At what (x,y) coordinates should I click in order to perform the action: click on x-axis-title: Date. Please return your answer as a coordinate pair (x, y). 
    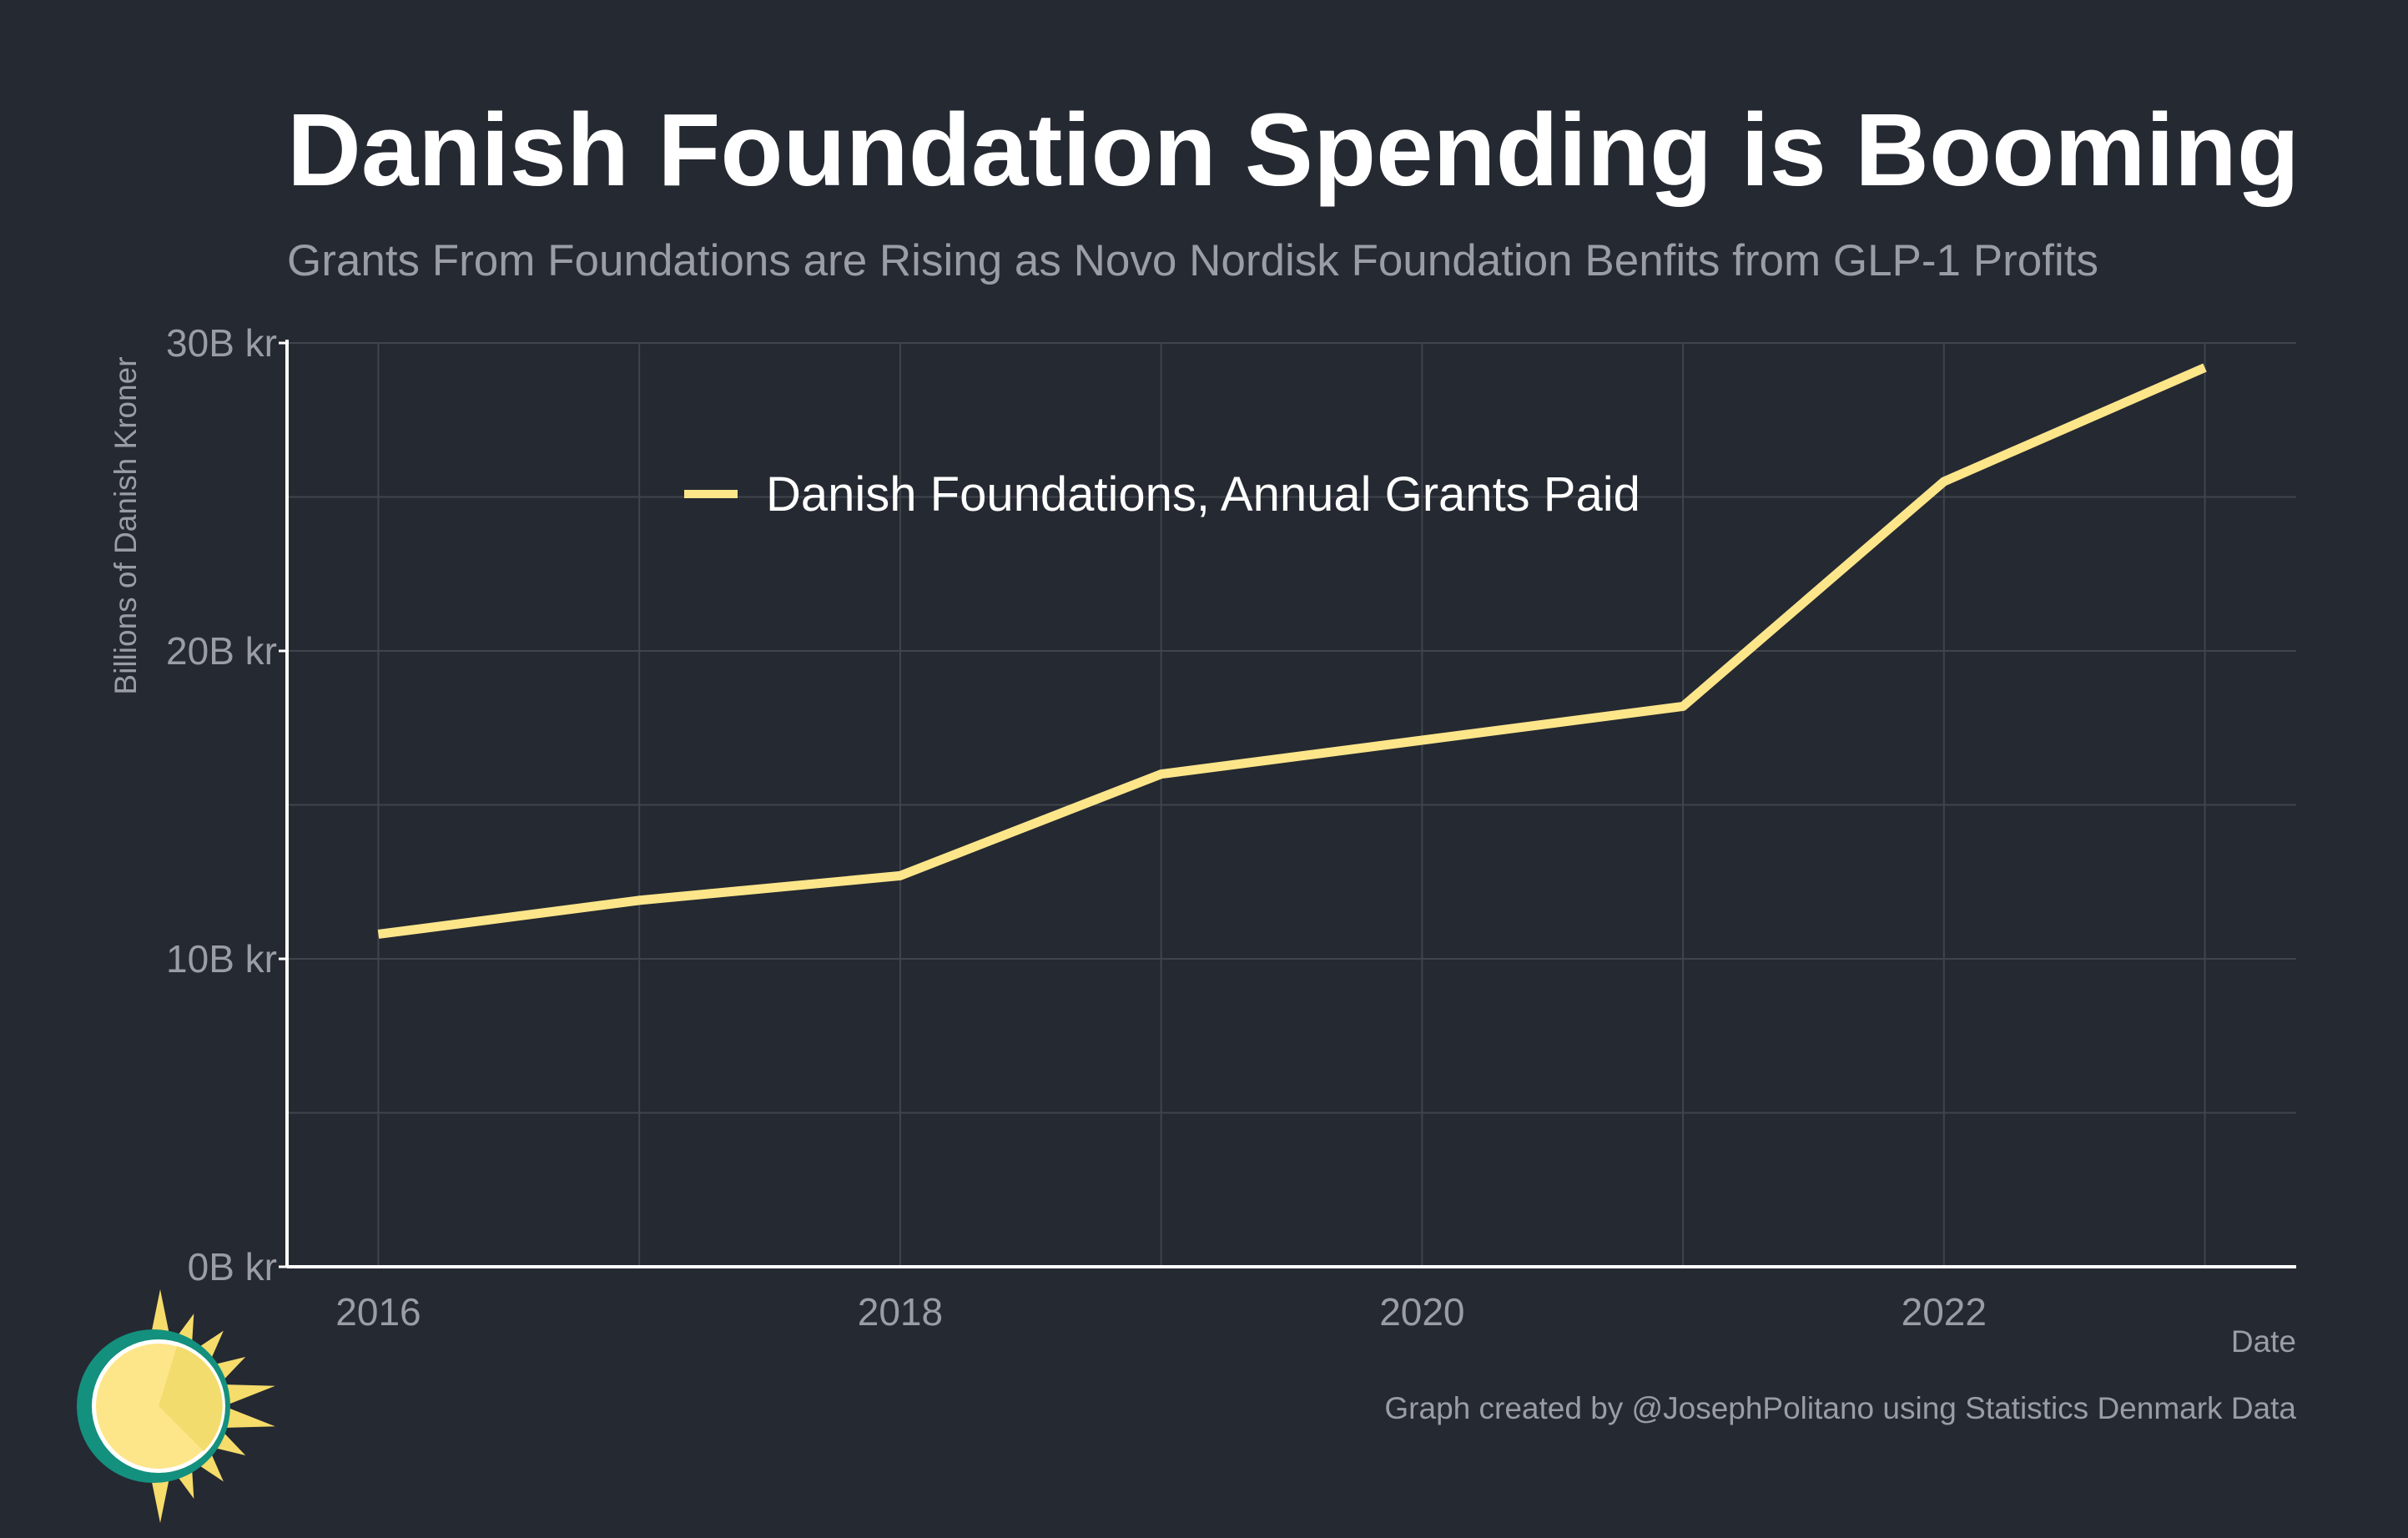
    Looking at the image, I should click on (2263, 1341).